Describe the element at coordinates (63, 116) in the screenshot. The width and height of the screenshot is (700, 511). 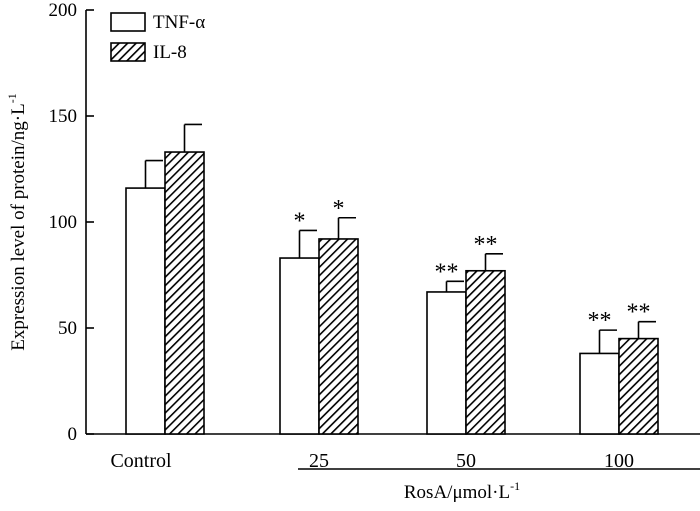
I see `y-tick-label-150: 150` at that location.